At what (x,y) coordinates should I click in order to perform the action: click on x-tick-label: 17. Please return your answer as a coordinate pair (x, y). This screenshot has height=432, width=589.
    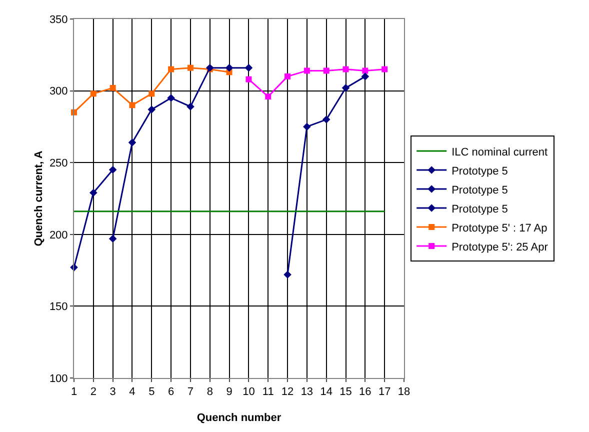
    Looking at the image, I should click on (384, 392).